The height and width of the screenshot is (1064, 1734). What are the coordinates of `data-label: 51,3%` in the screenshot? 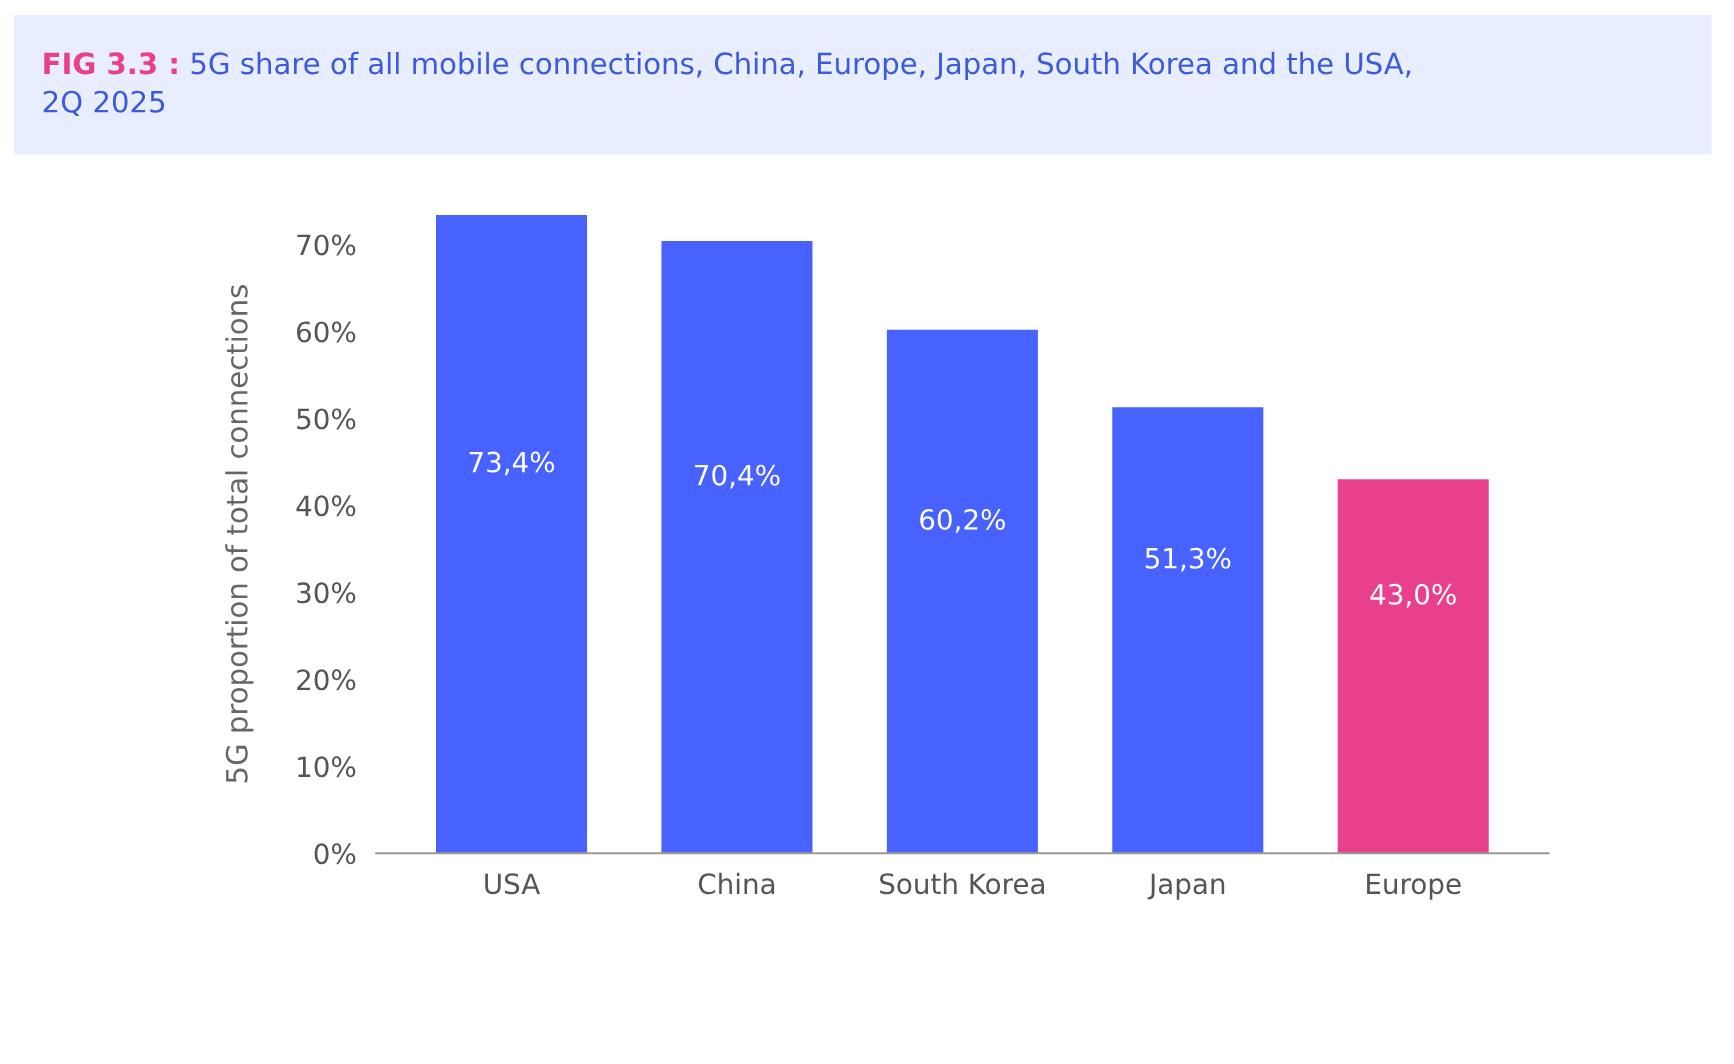 It's located at (1188, 559).